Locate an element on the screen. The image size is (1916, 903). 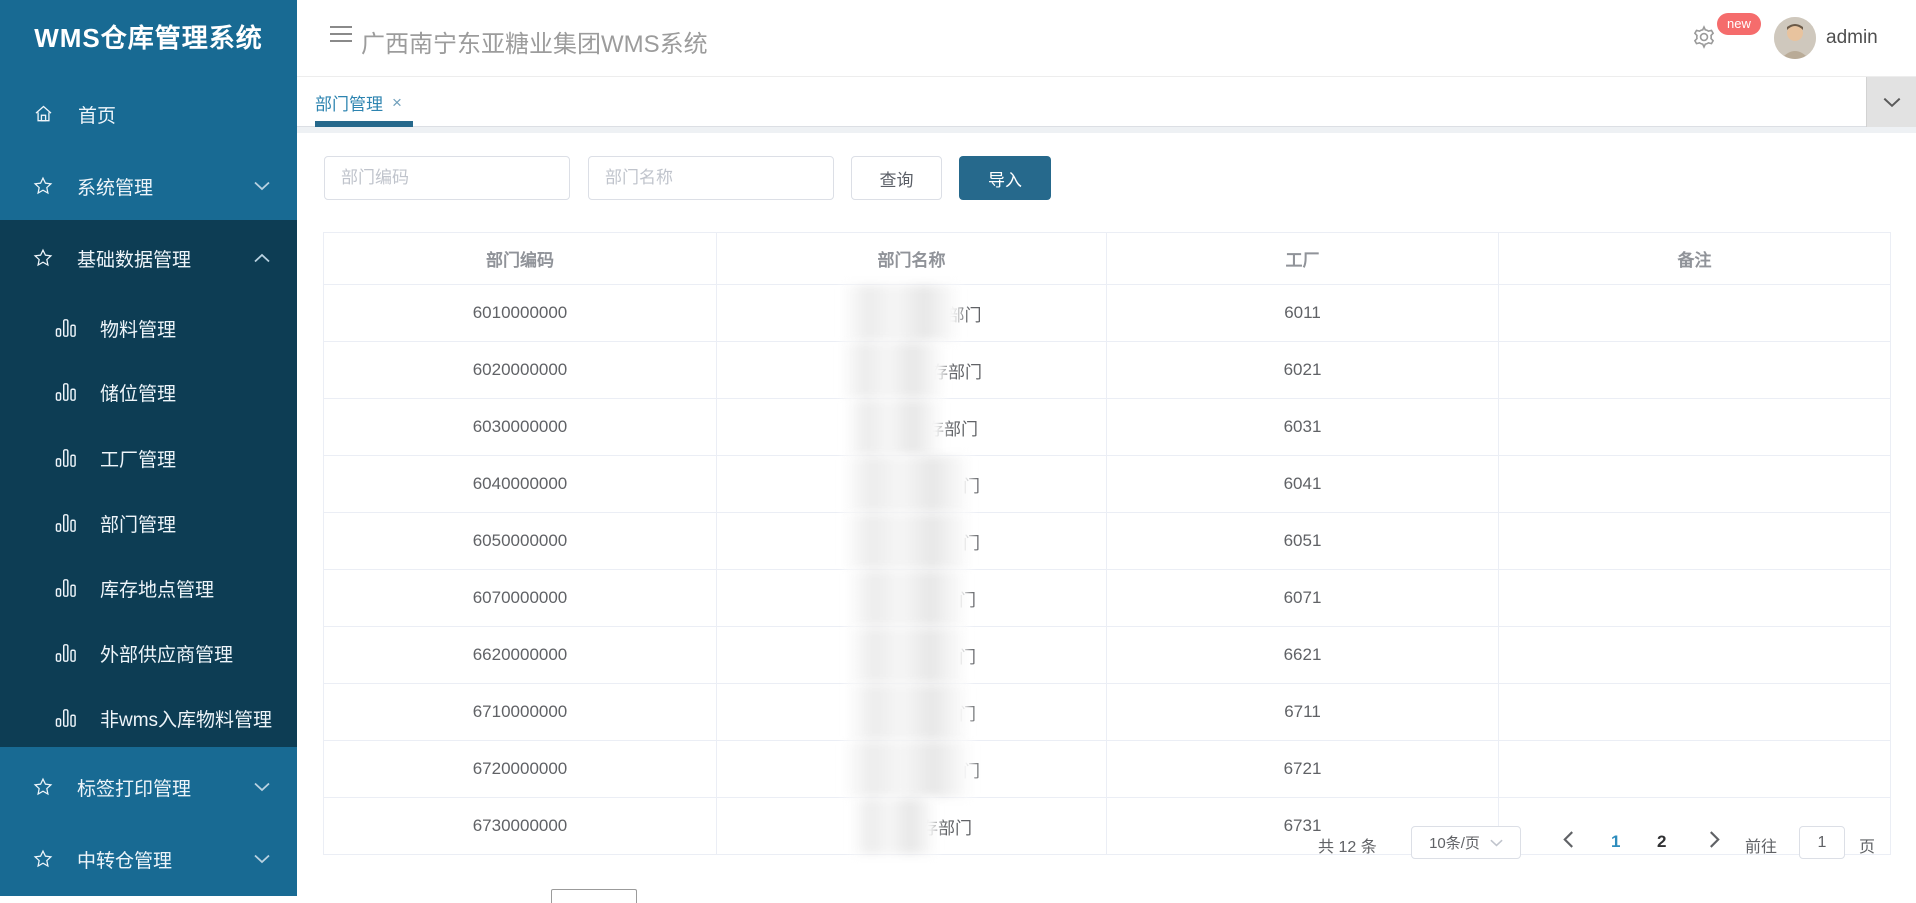
content-top-divider is located at coordinates (1106, 130).